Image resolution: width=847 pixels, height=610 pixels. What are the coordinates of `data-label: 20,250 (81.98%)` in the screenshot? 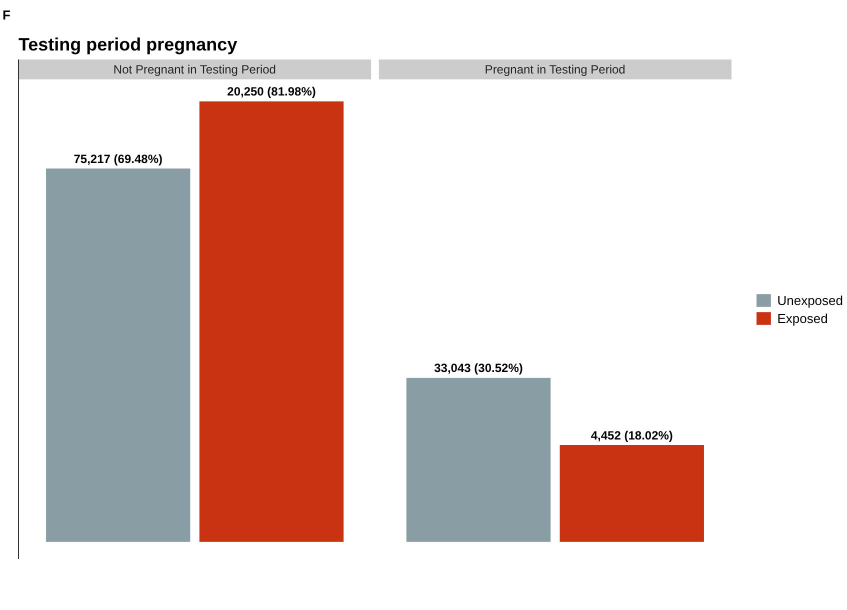 It's located at (271, 91).